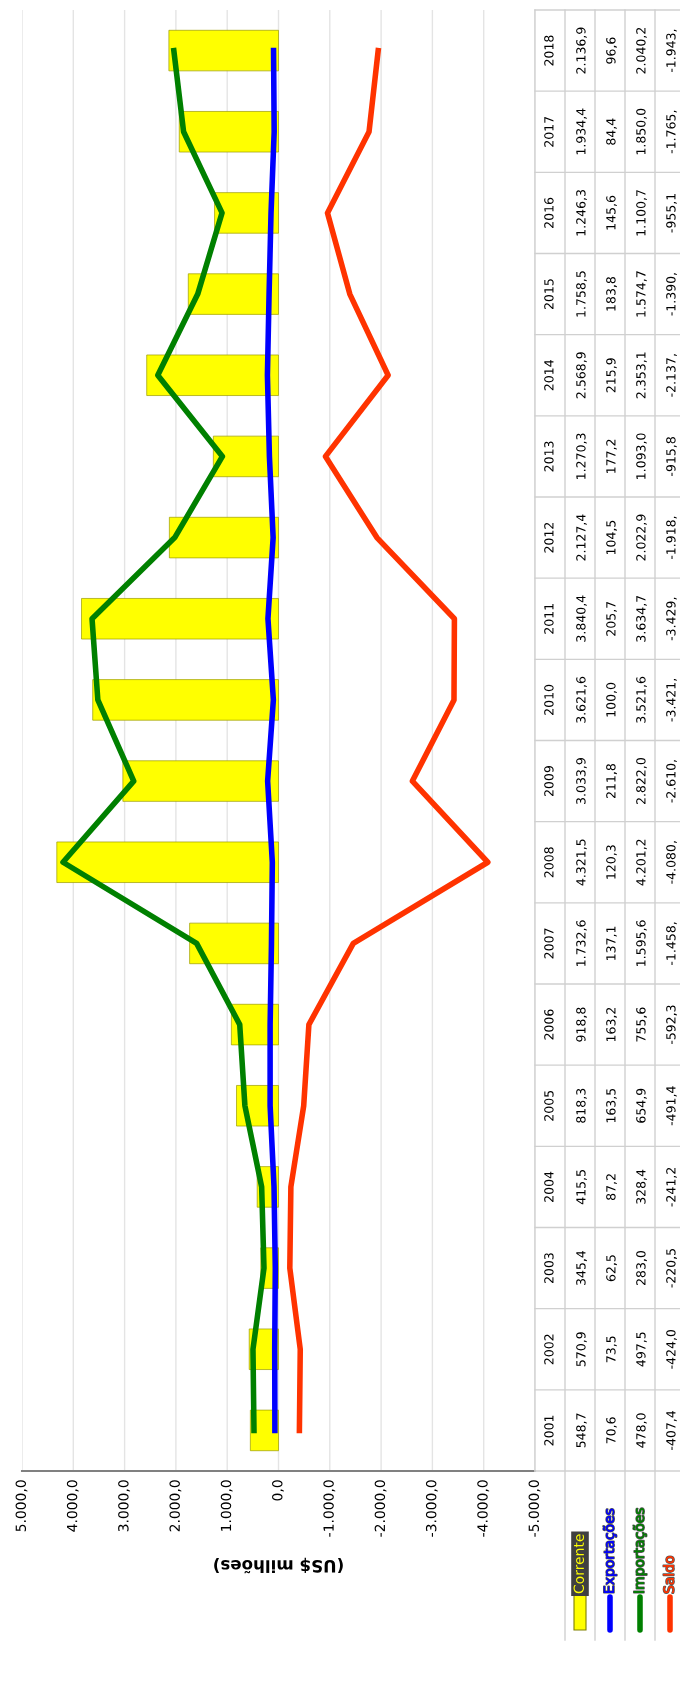 The width and height of the screenshot is (680, 1686). I want to click on x-tick-label: 3.000,0, so click(124, 1506).